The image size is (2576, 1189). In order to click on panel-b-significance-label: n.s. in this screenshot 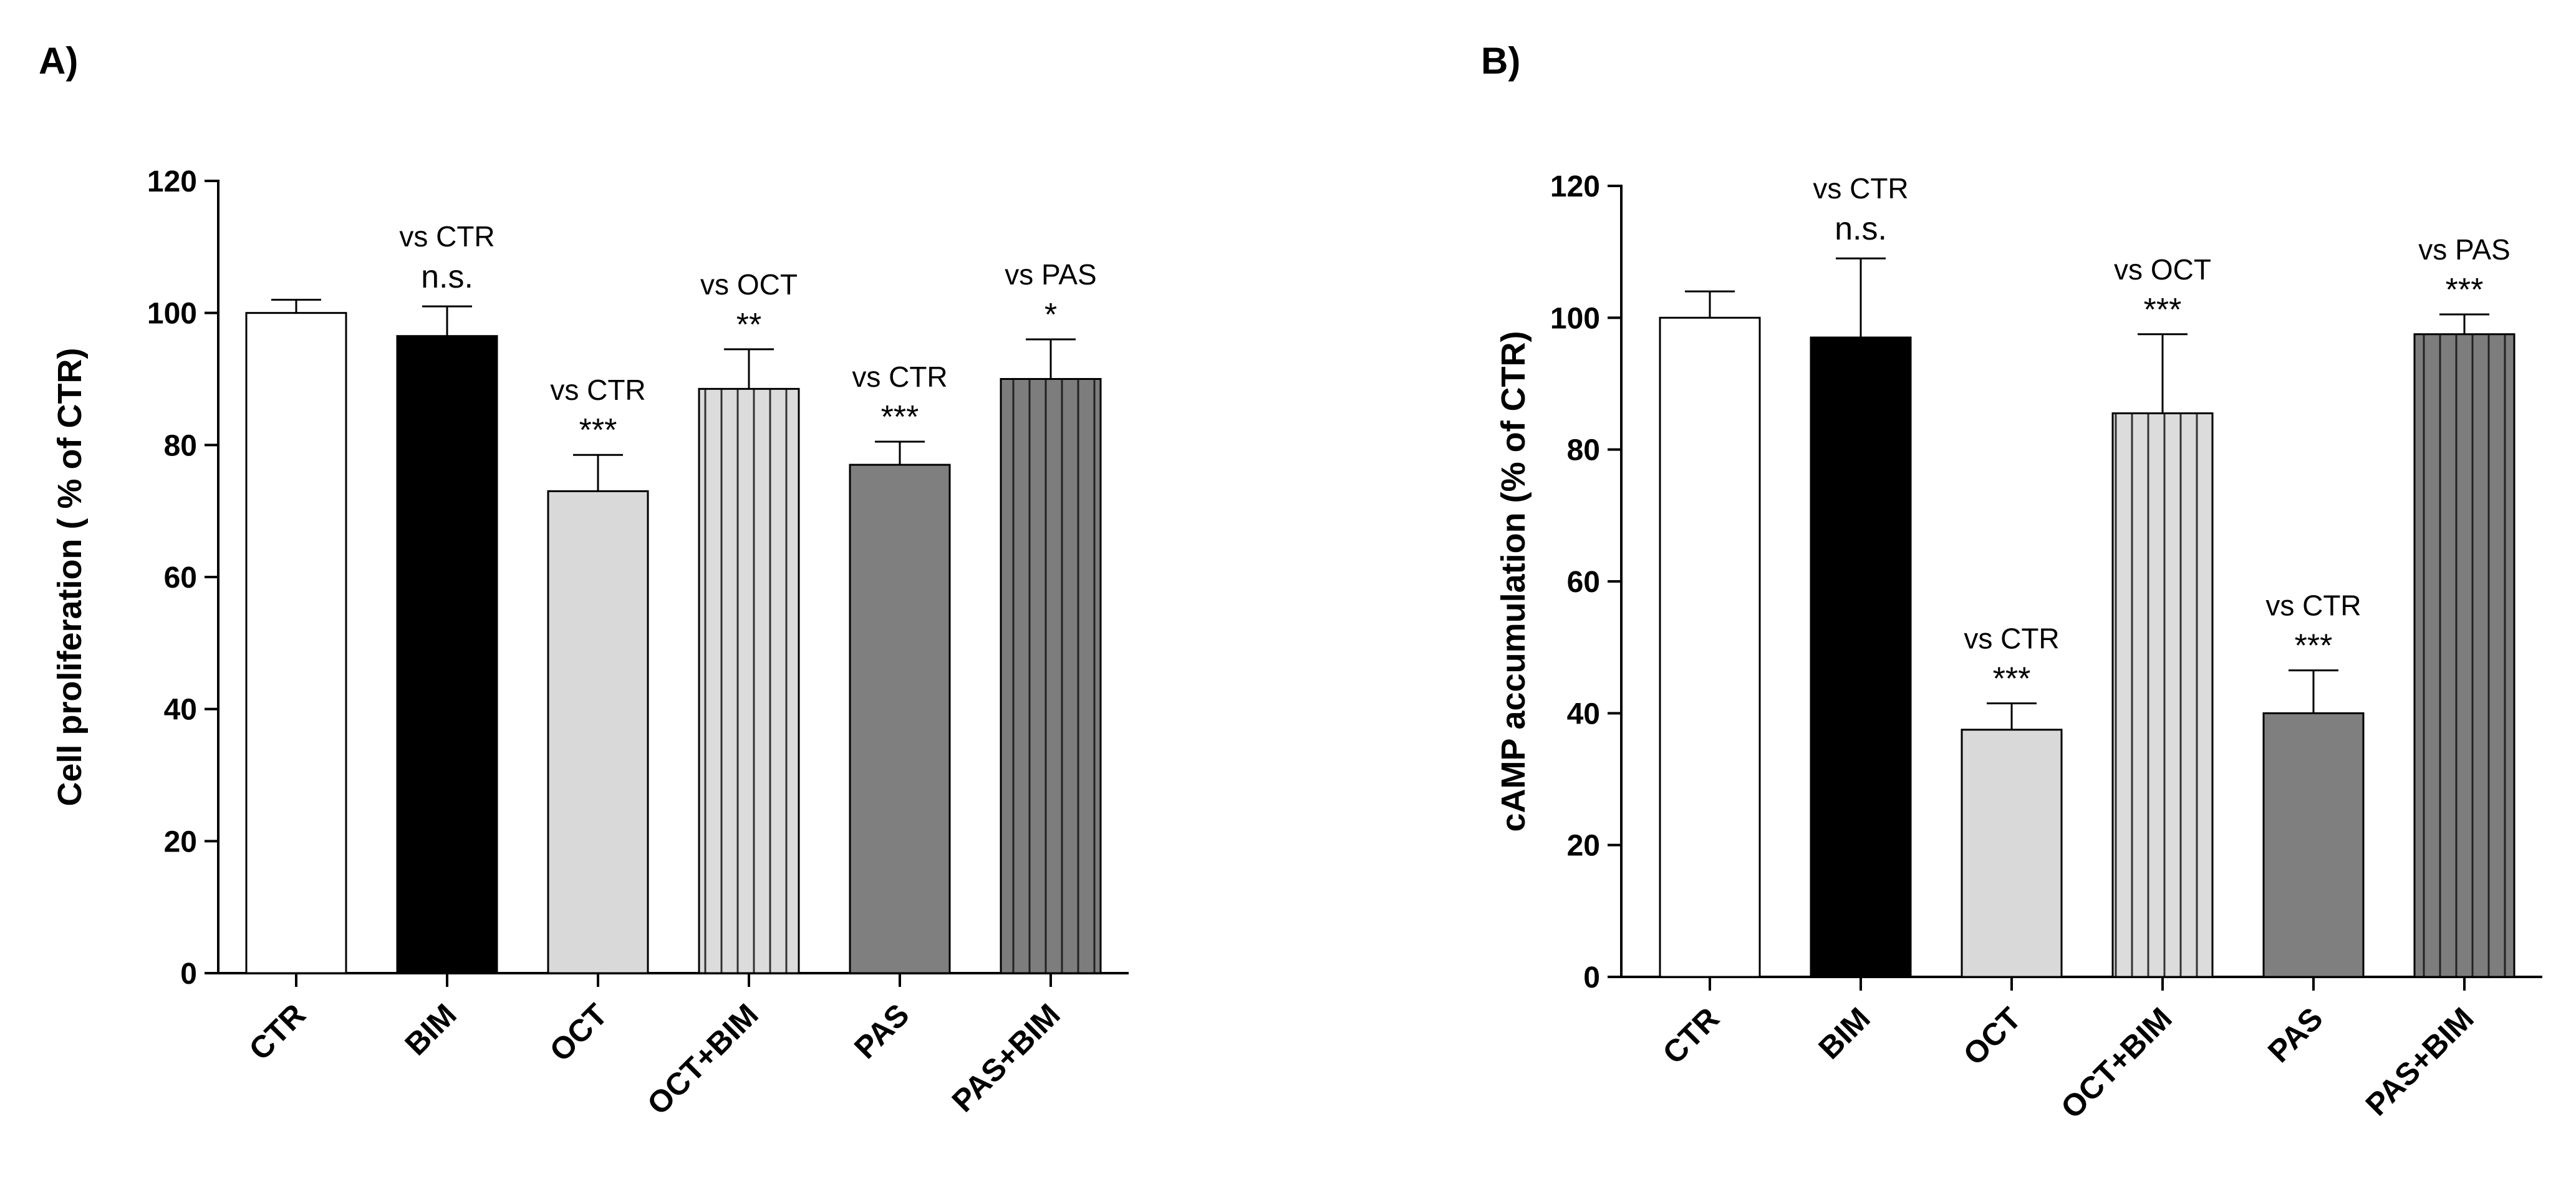, I will do `click(1861, 229)`.